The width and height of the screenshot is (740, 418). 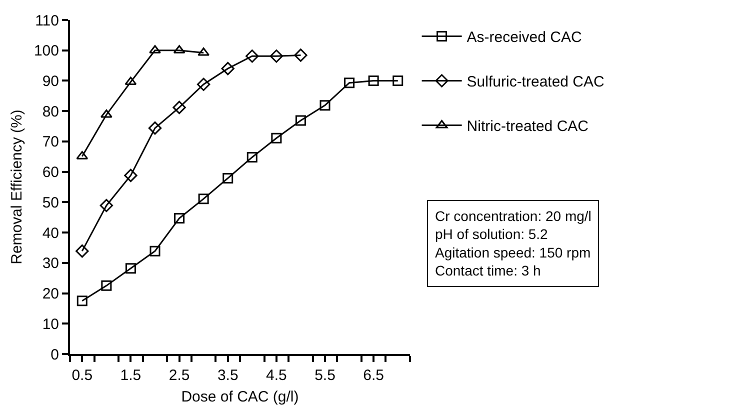 I want to click on y-tick-label: 10, so click(x=50, y=324).